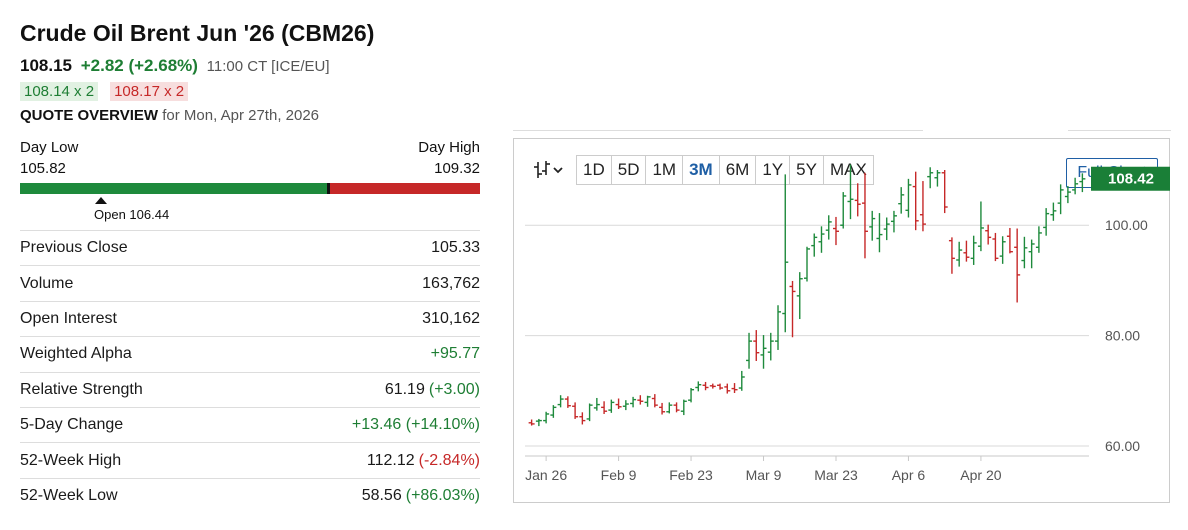 The image size is (1188, 530). I want to click on chart-type-button, so click(550, 170).